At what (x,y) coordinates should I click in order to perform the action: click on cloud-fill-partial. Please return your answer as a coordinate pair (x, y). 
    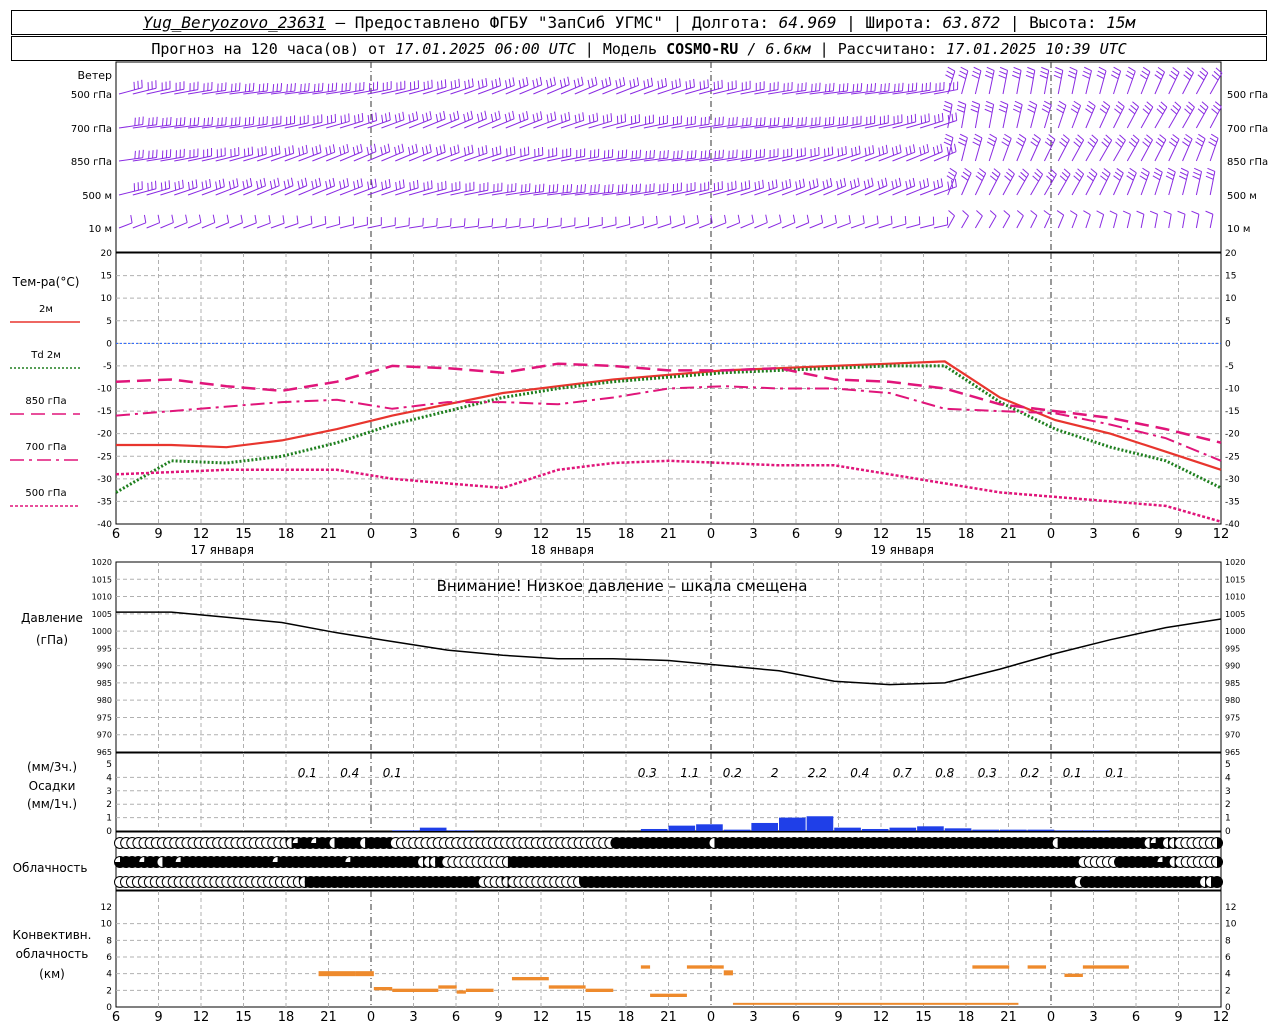
    Looking at the image, I should click on (1220, 843).